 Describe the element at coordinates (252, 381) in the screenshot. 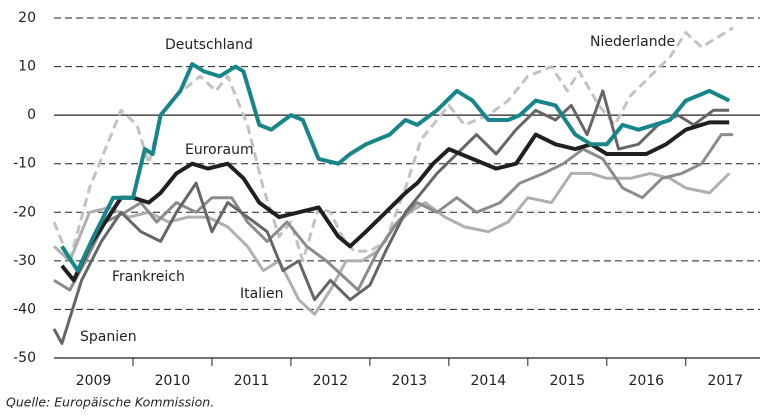

I see `x-tick-label: 2011` at that location.